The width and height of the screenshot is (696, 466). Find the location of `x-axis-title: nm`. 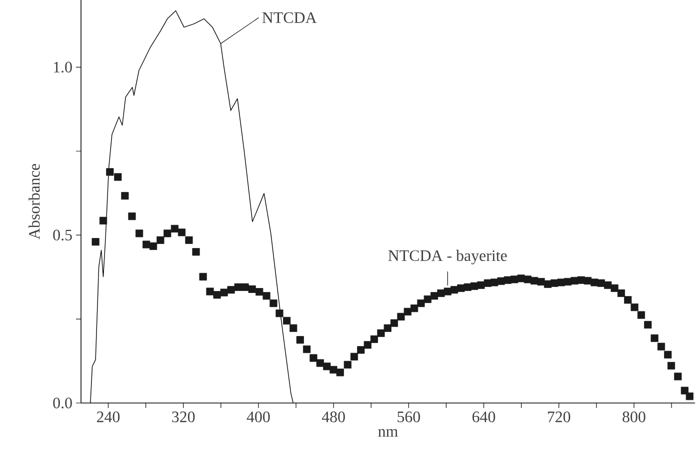

x-axis-title: nm is located at coordinates (388, 433).